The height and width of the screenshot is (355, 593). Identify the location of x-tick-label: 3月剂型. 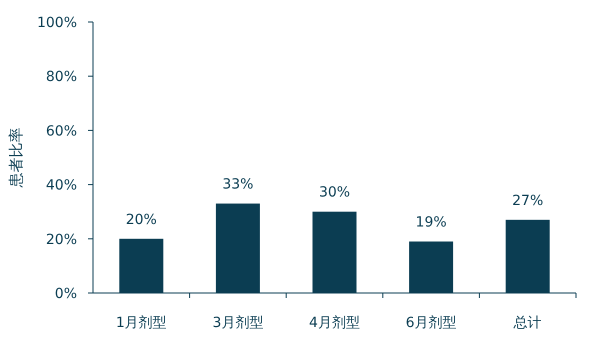
(238, 323).